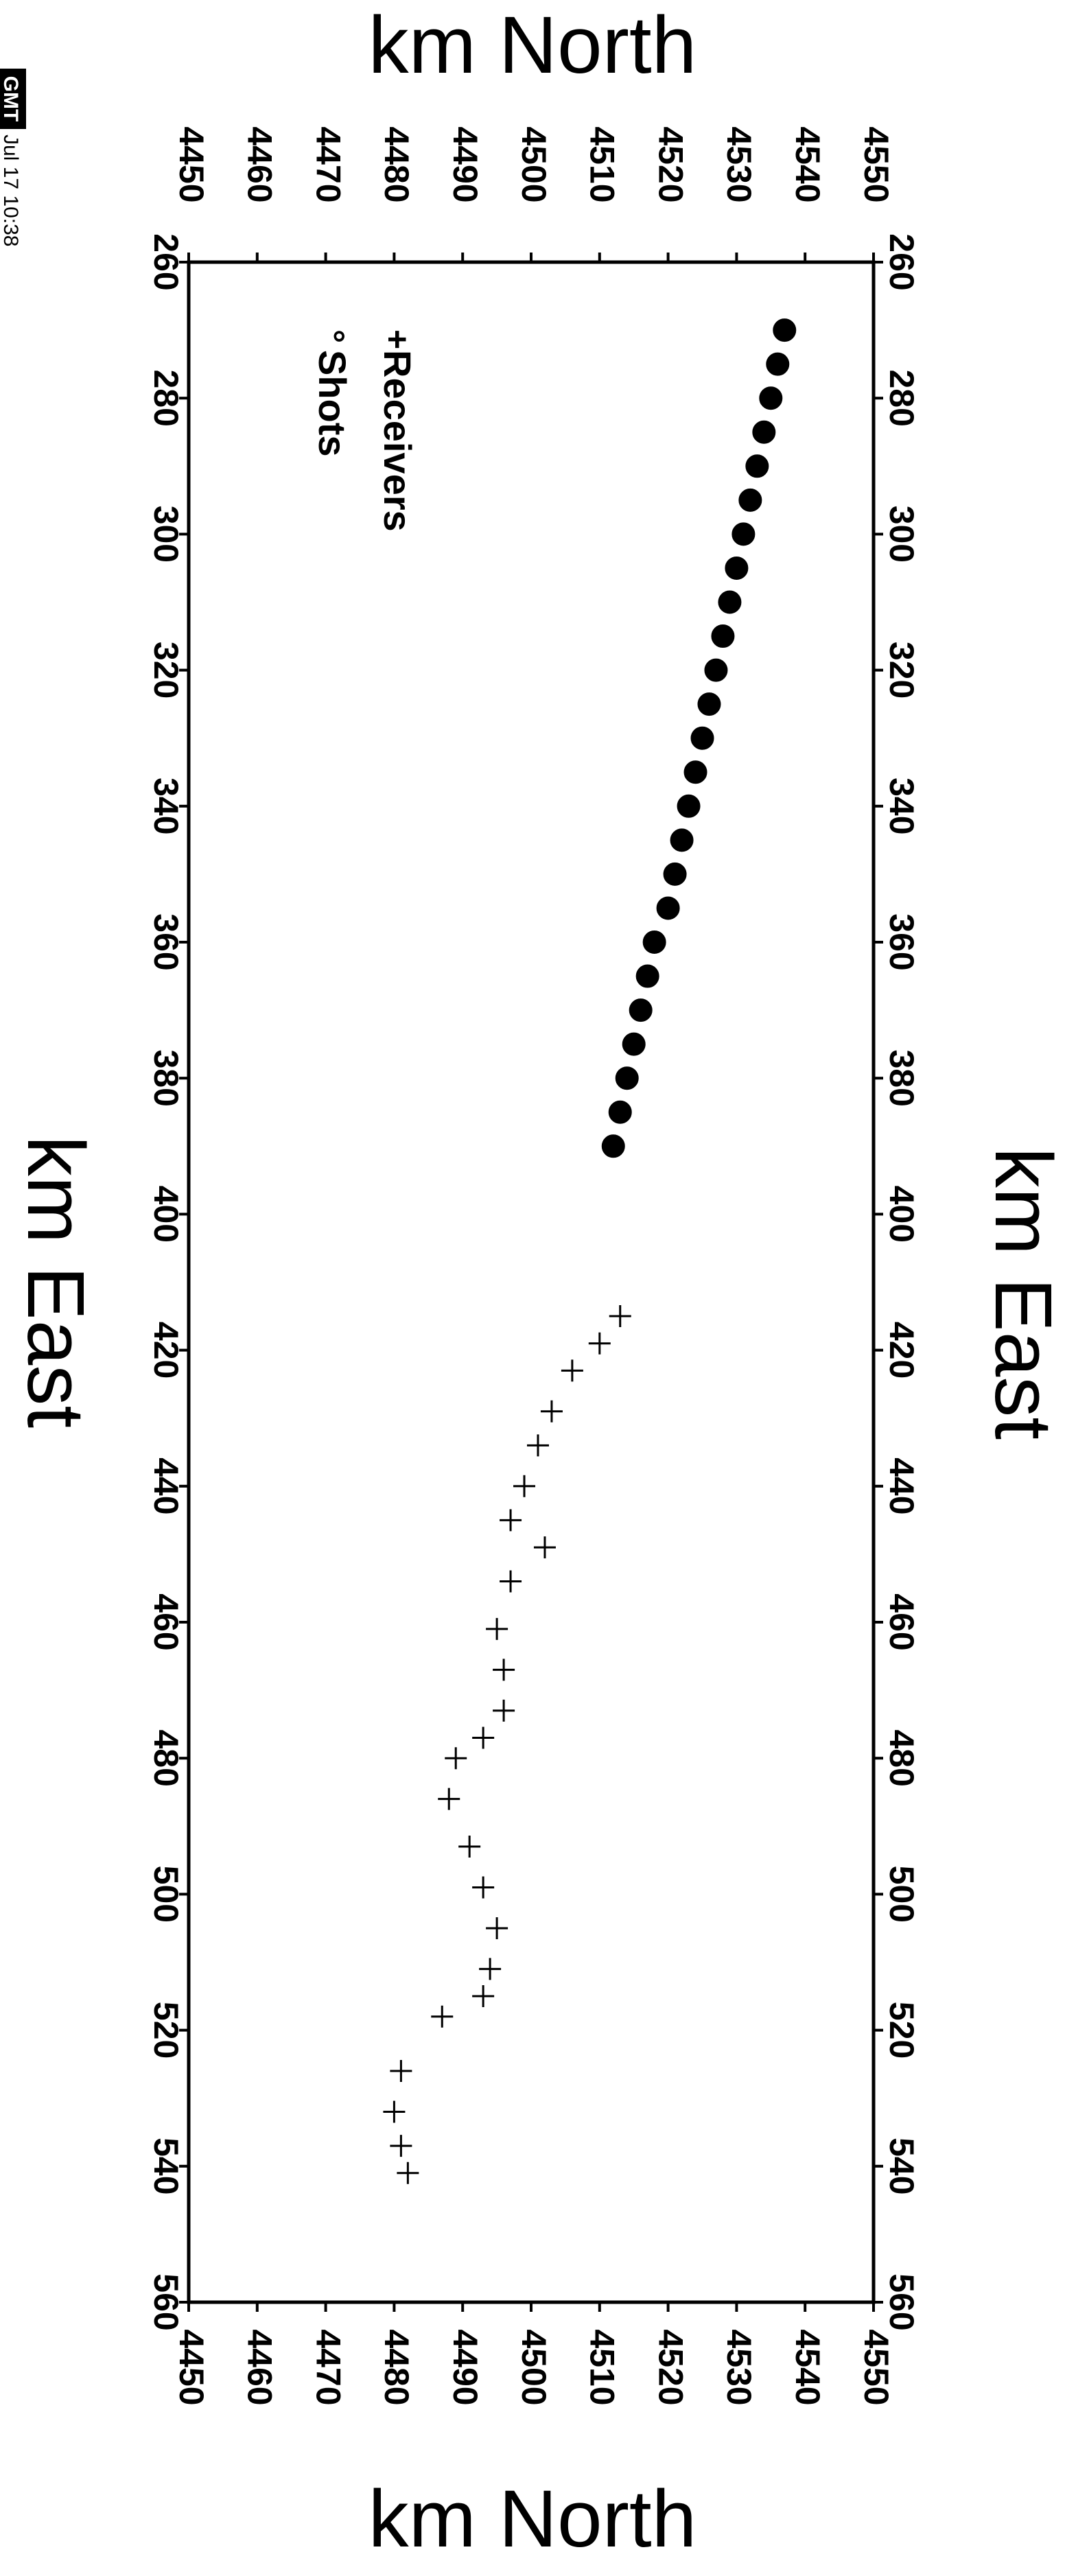  What do you see at coordinates (332, 403) in the screenshot?
I see `legend-label: Shots` at bounding box center [332, 403].